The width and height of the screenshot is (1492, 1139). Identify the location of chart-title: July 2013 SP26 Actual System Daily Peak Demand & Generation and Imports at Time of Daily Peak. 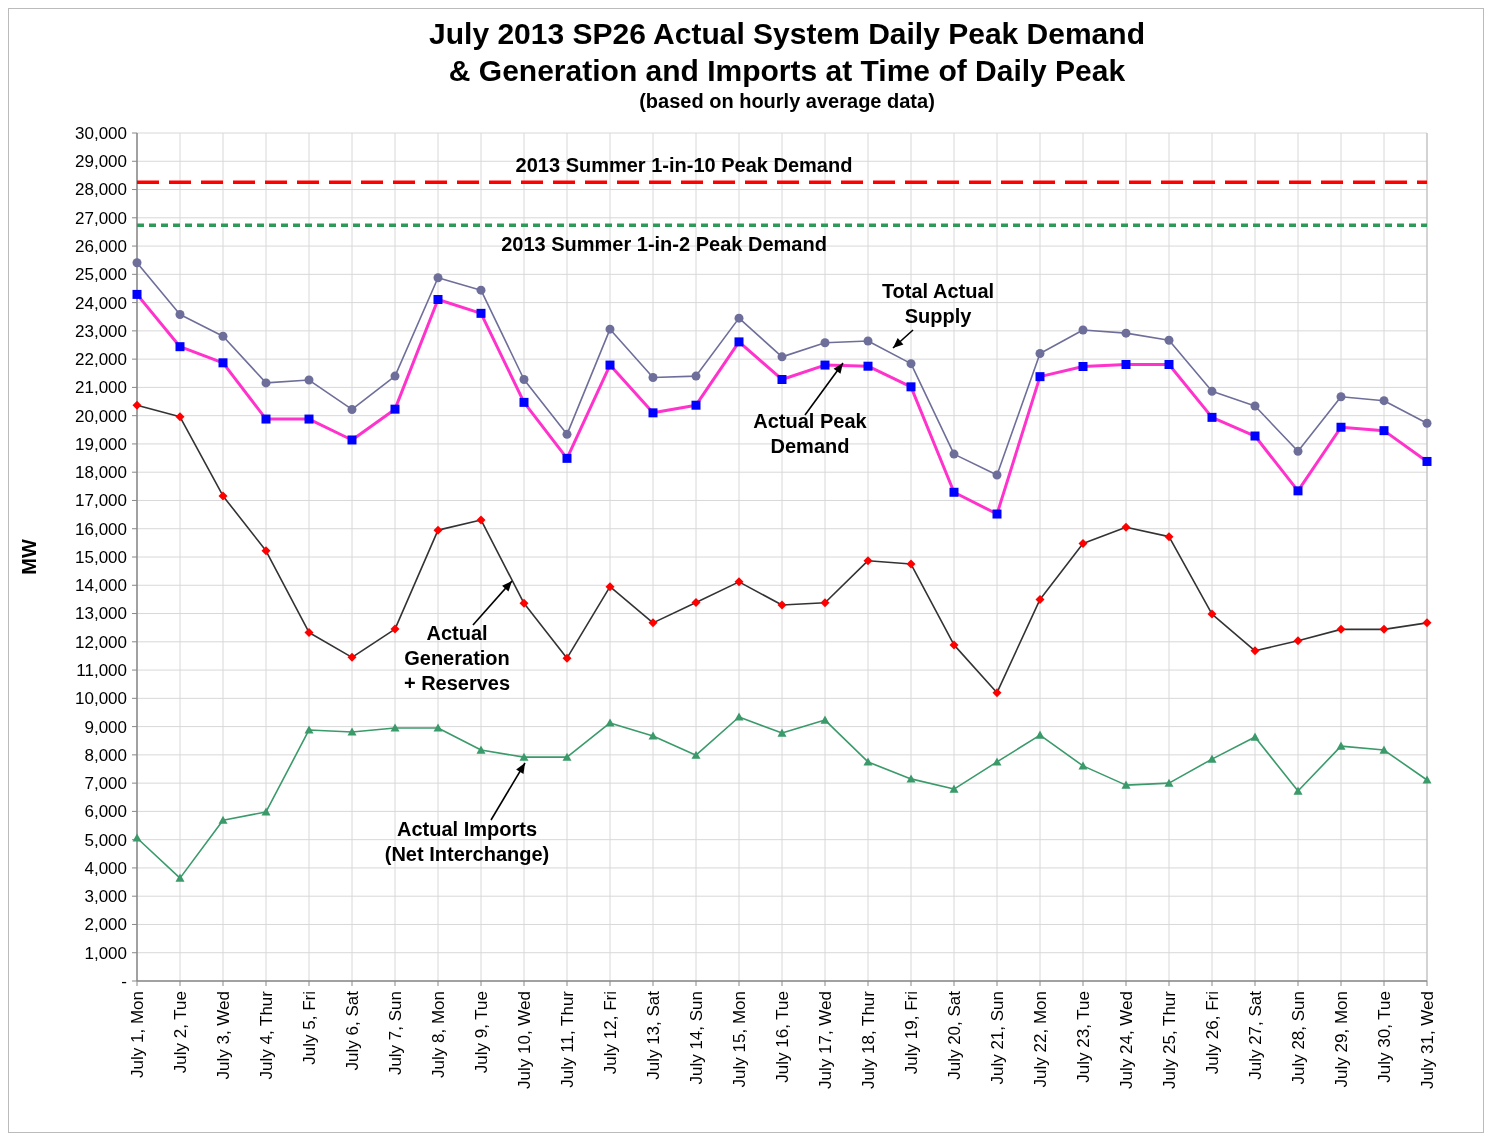
(787, 52).